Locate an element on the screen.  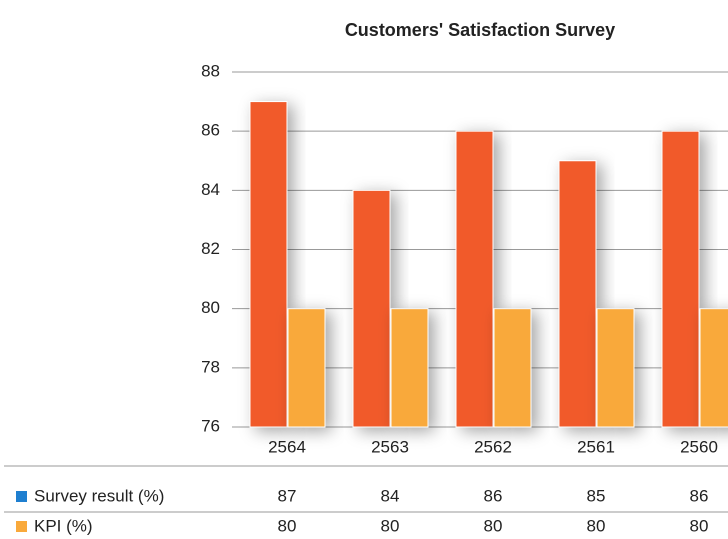
y-tick-label: 84 is located at coordinates (210, 189).